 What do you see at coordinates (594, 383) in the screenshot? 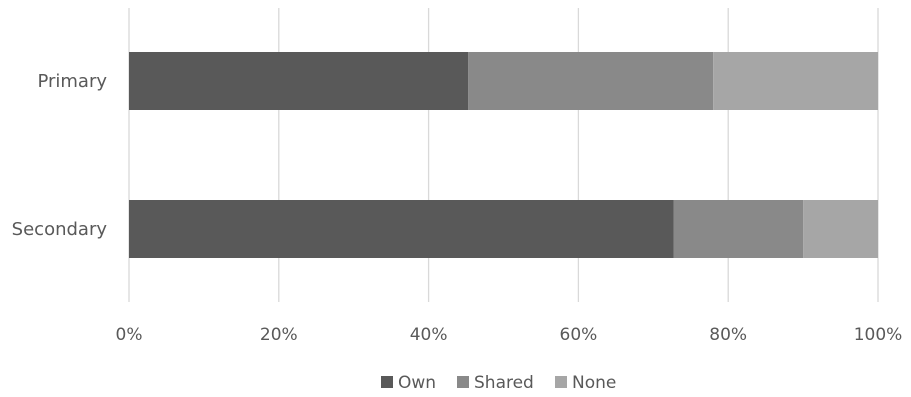
I see `legend-label: None` at bounding box center [594, 383].